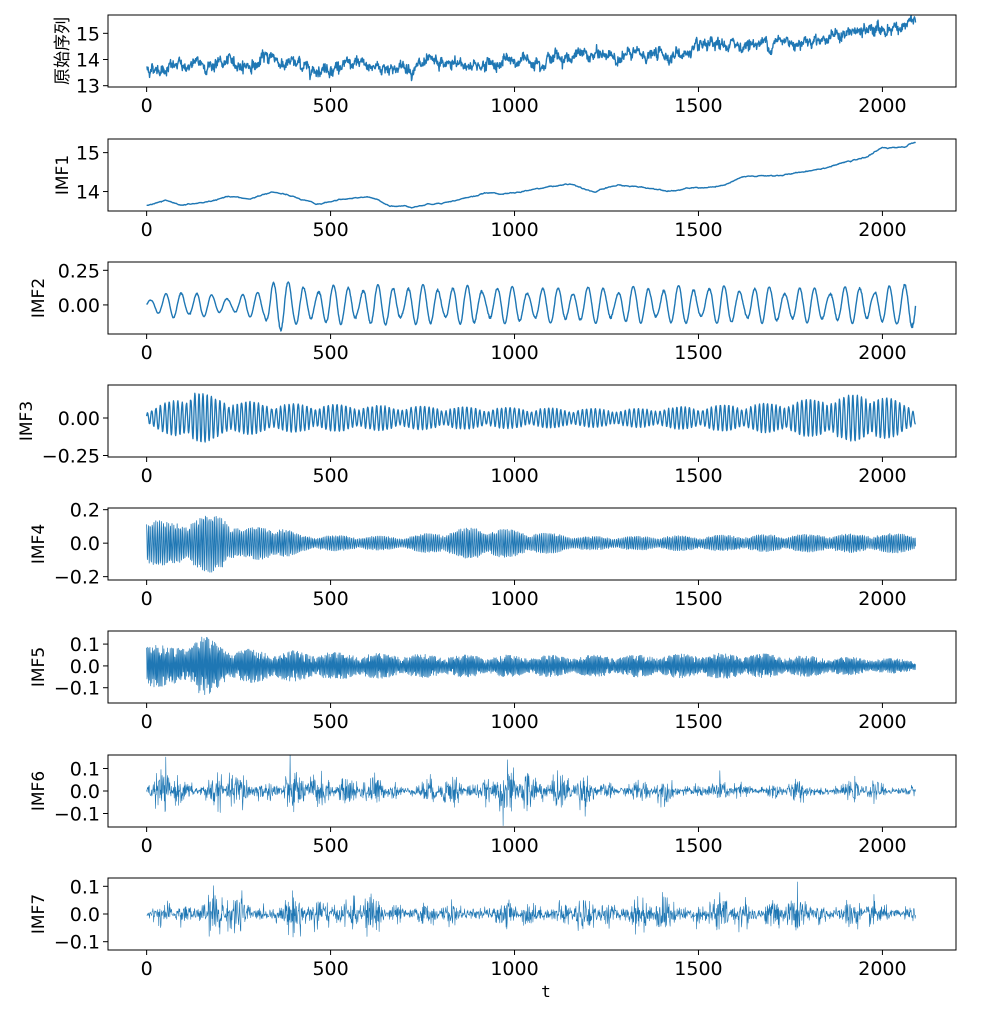  I want to click on y-tick-label: −0.2, so click(77, 578).